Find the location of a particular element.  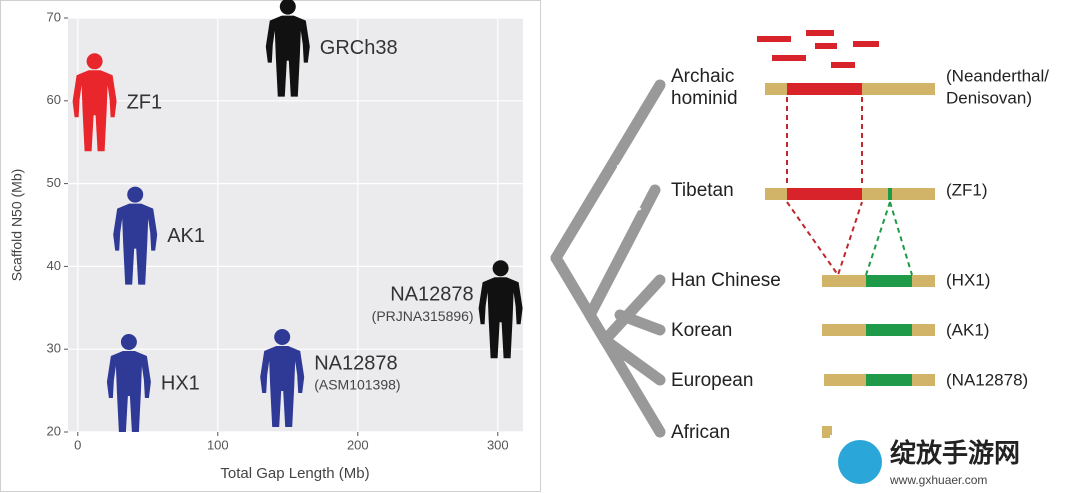

tibetan-segments is located at coordinates (889, 287).